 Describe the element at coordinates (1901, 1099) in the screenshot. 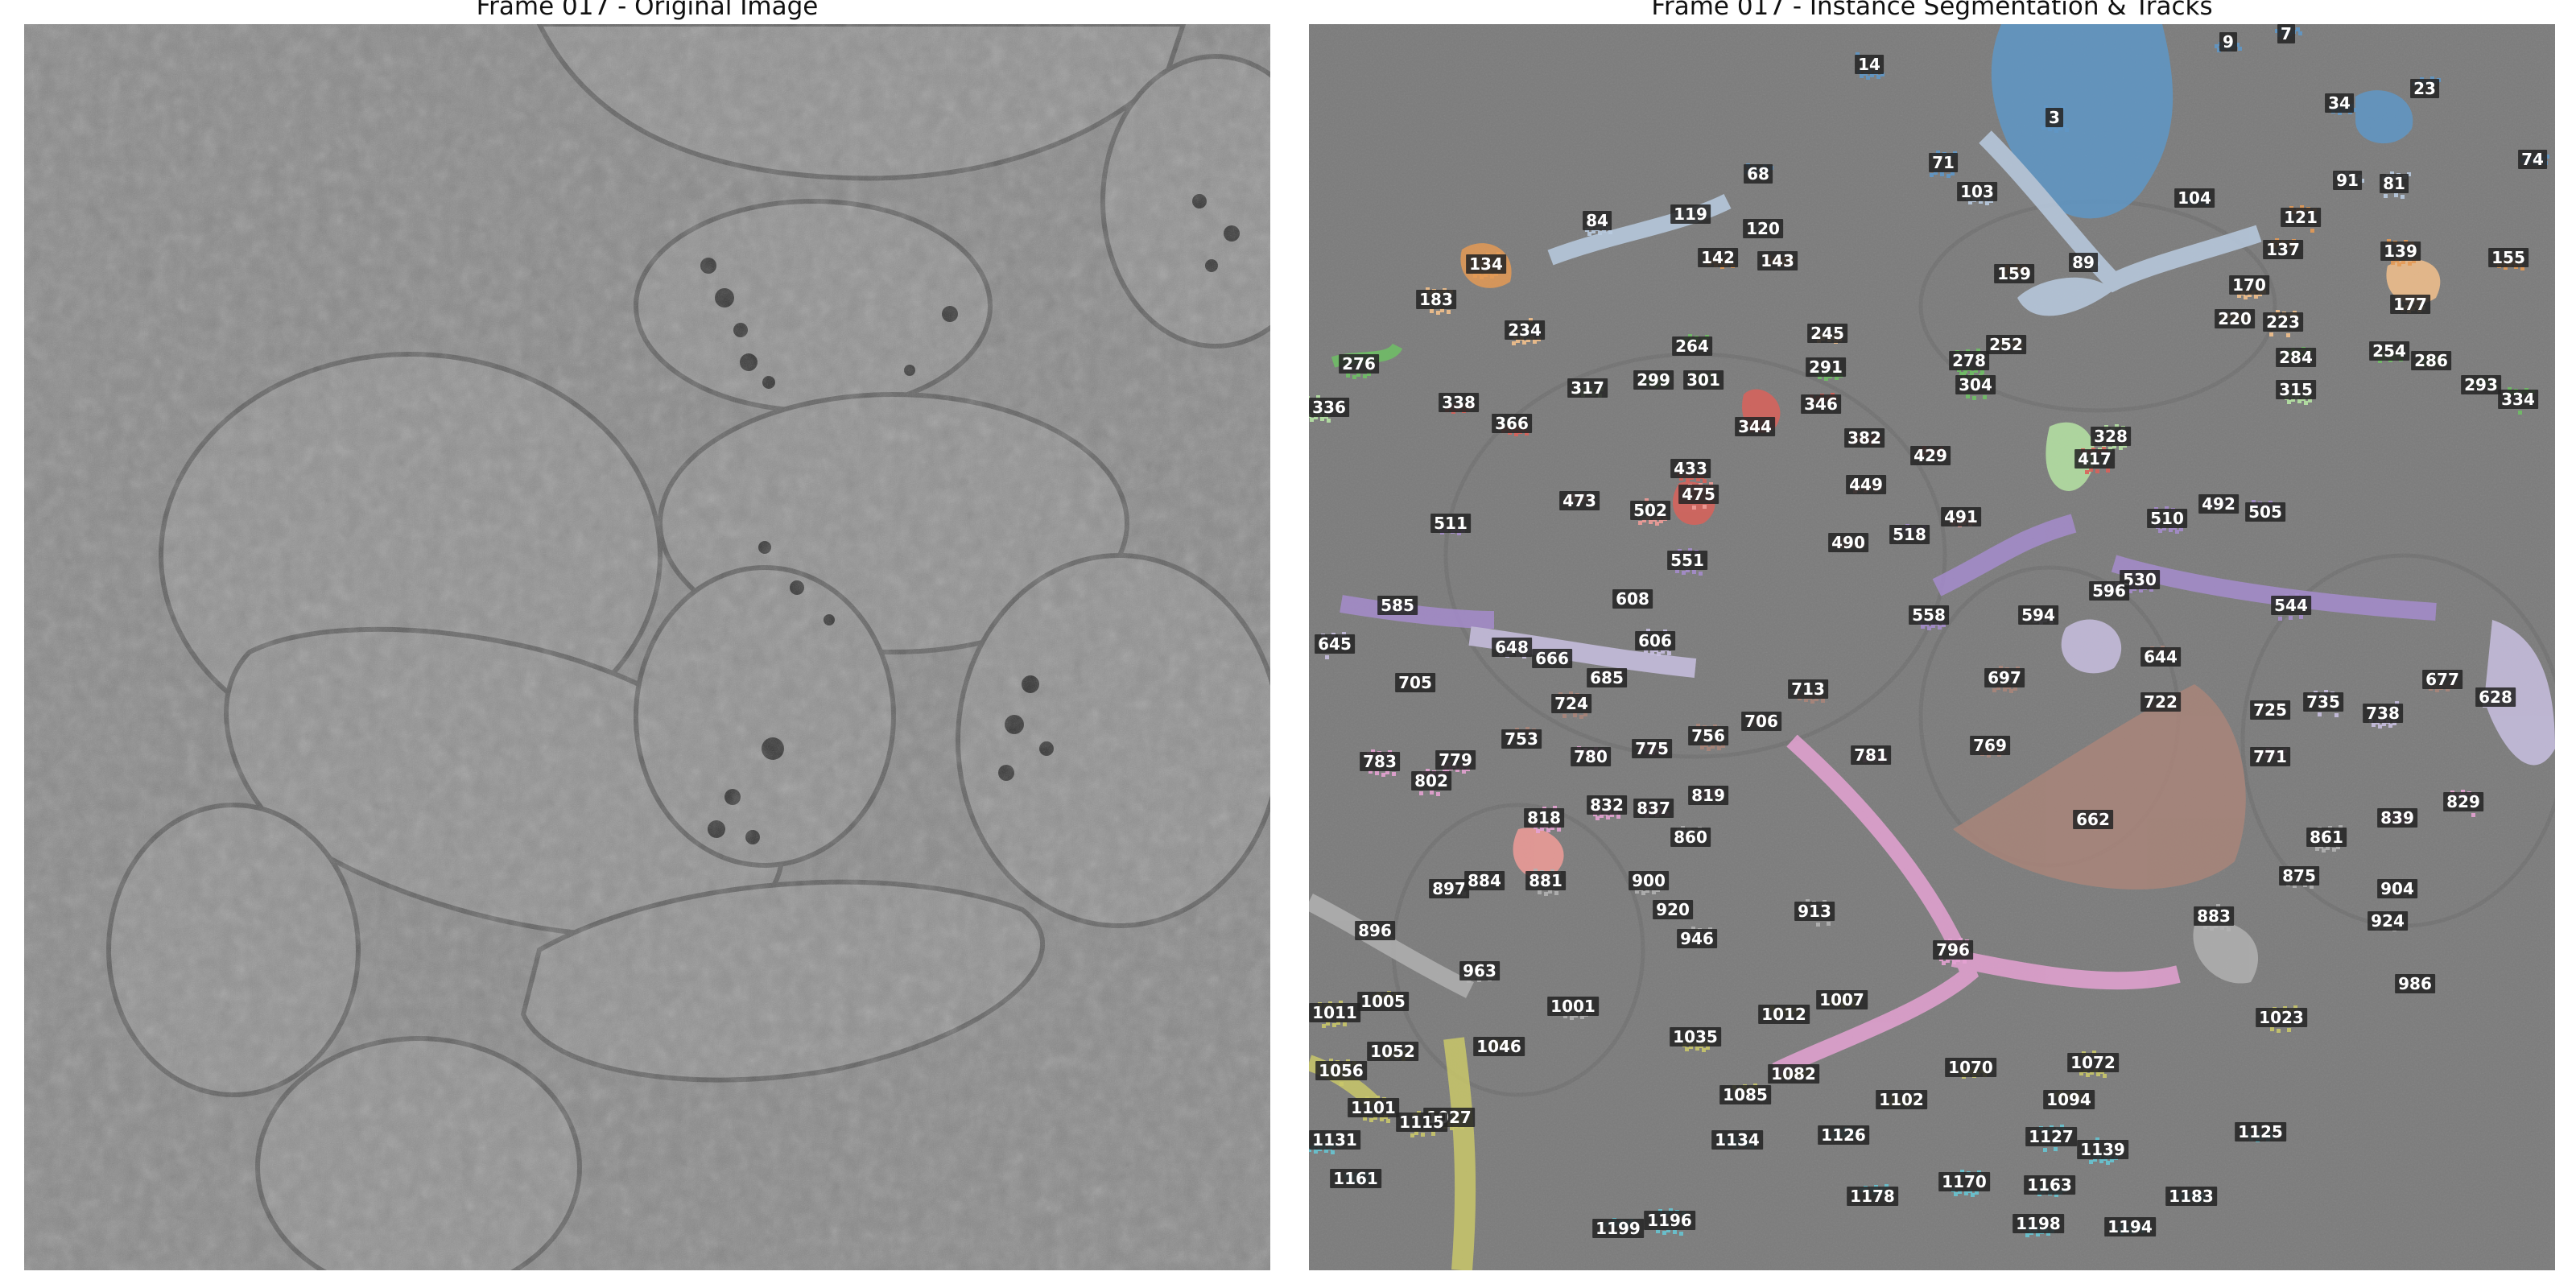

I see `track-label: 1102` at that location.